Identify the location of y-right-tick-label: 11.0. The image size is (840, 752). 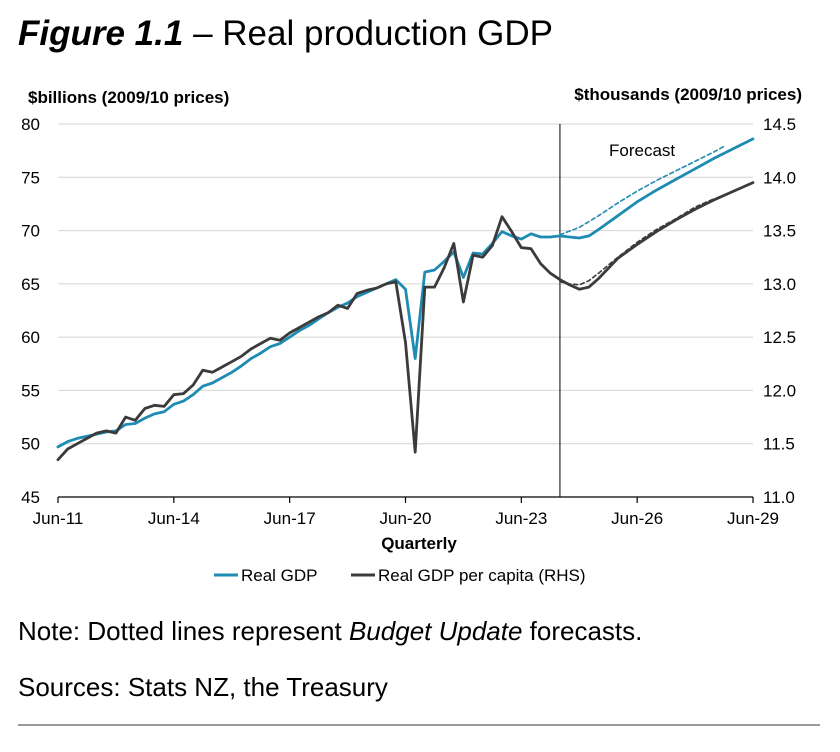
(779, 497).